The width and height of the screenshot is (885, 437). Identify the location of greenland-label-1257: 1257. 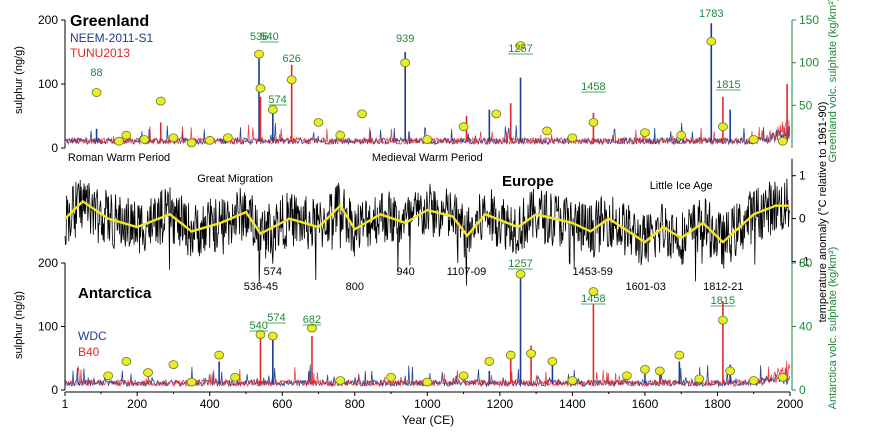
(520, 49).